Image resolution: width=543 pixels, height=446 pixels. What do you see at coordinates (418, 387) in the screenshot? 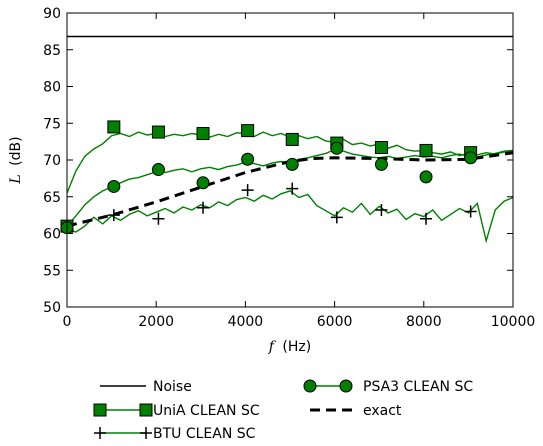
I see `legend-label-psa3: PSA3 CLEAN SC` at bounding box center [418, 387].